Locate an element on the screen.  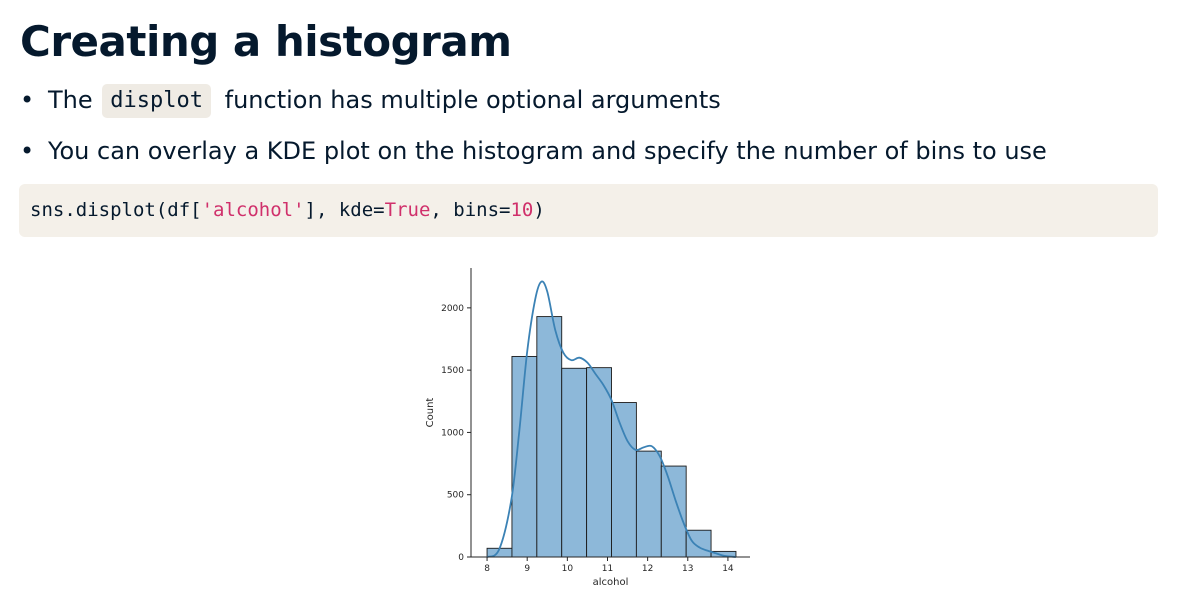
y-tick-label: 1500 is located at coordinates (452, 371).